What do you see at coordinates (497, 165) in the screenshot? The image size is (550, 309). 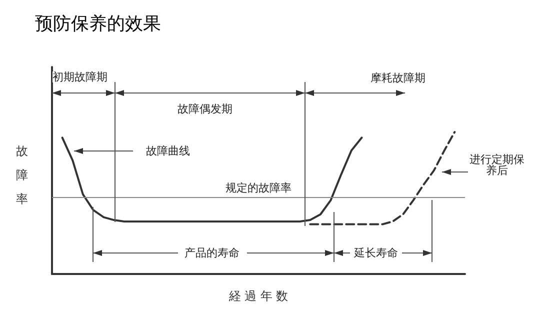 I see `text: 进行定期保养后` at bounding box center [497, 165].